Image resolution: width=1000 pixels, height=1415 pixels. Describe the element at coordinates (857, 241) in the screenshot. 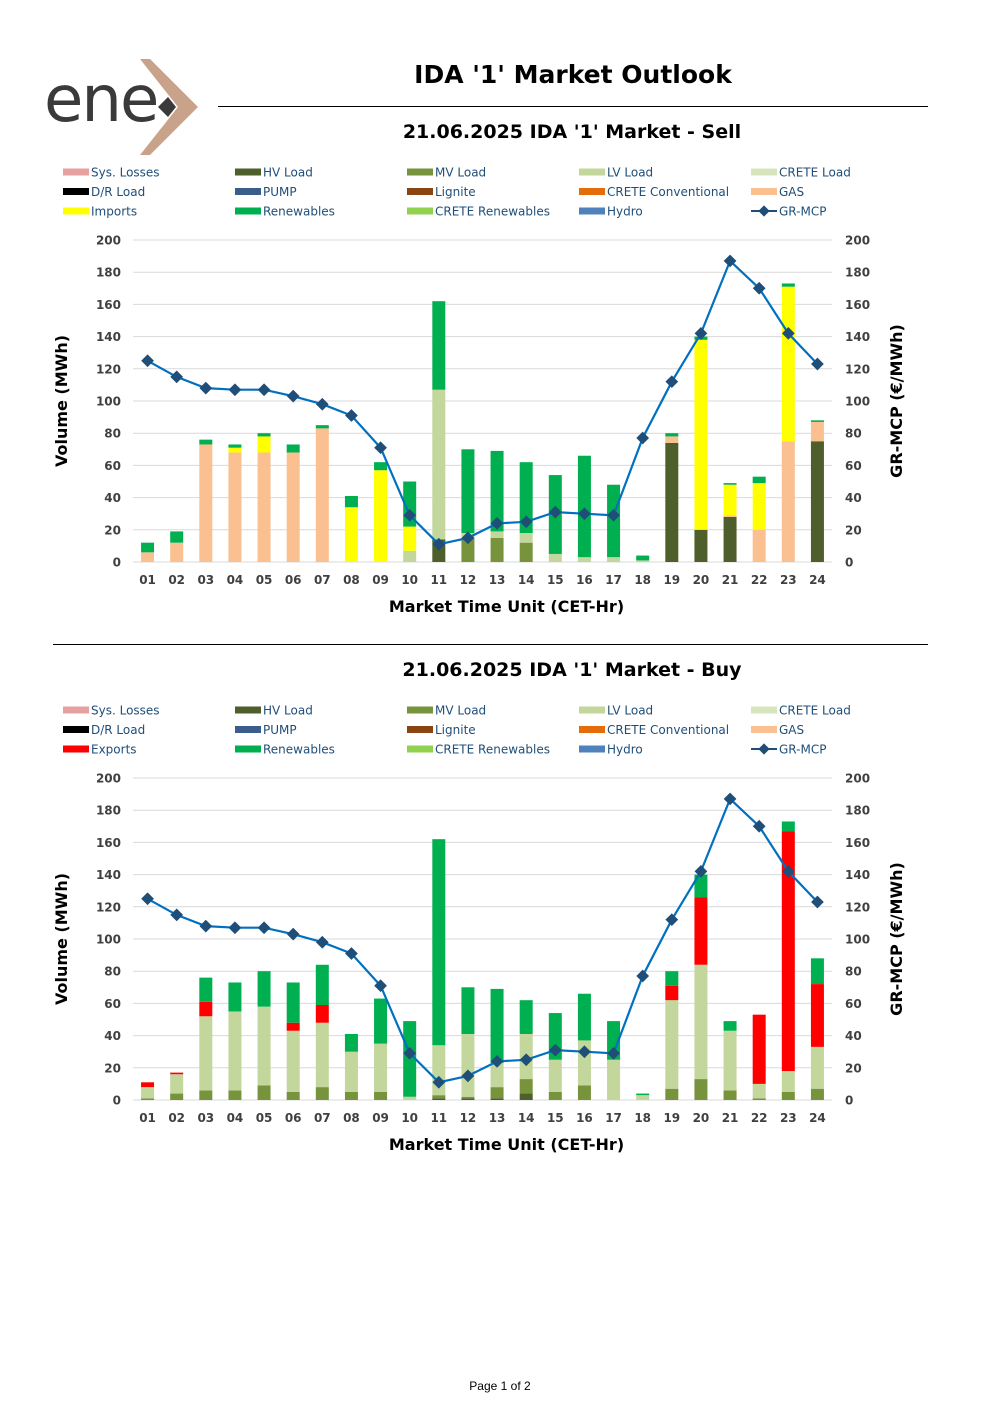

I see `y2-tick-label: 200` at that location.